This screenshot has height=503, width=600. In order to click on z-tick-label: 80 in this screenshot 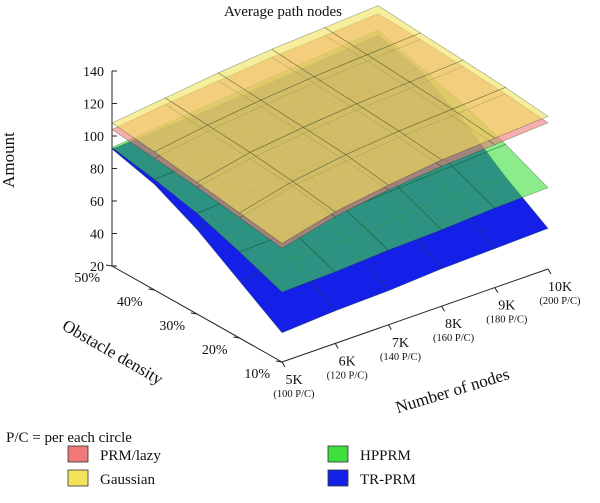, I will do `click(97, 170)`.